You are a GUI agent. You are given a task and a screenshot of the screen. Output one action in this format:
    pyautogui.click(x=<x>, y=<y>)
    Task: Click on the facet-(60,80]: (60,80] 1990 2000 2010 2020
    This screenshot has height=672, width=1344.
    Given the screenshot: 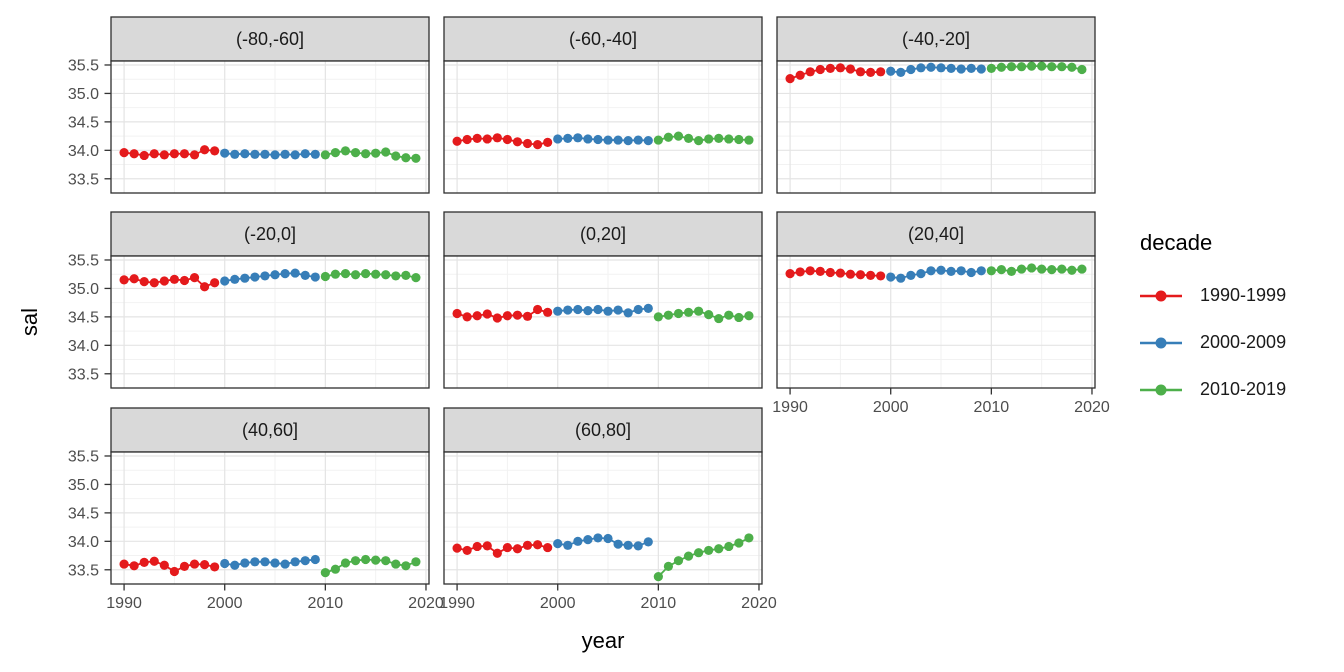 What is the action you would take?
    pyautogui.click(x=608, y=509)
    